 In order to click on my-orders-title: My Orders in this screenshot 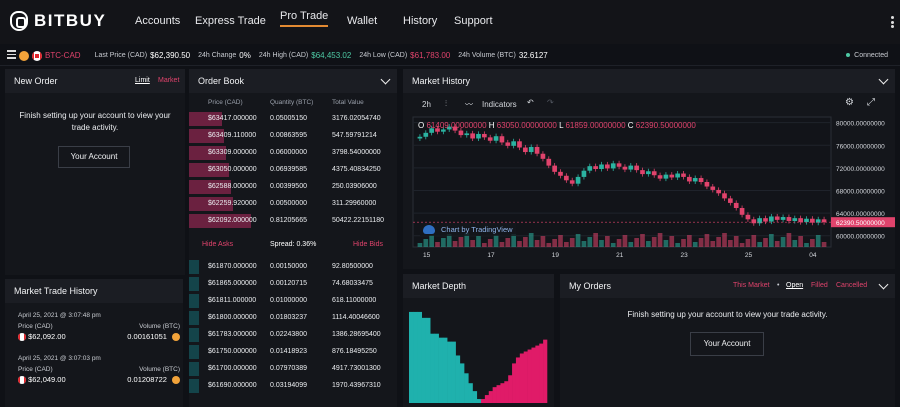, I will do `click(590, 286)`.